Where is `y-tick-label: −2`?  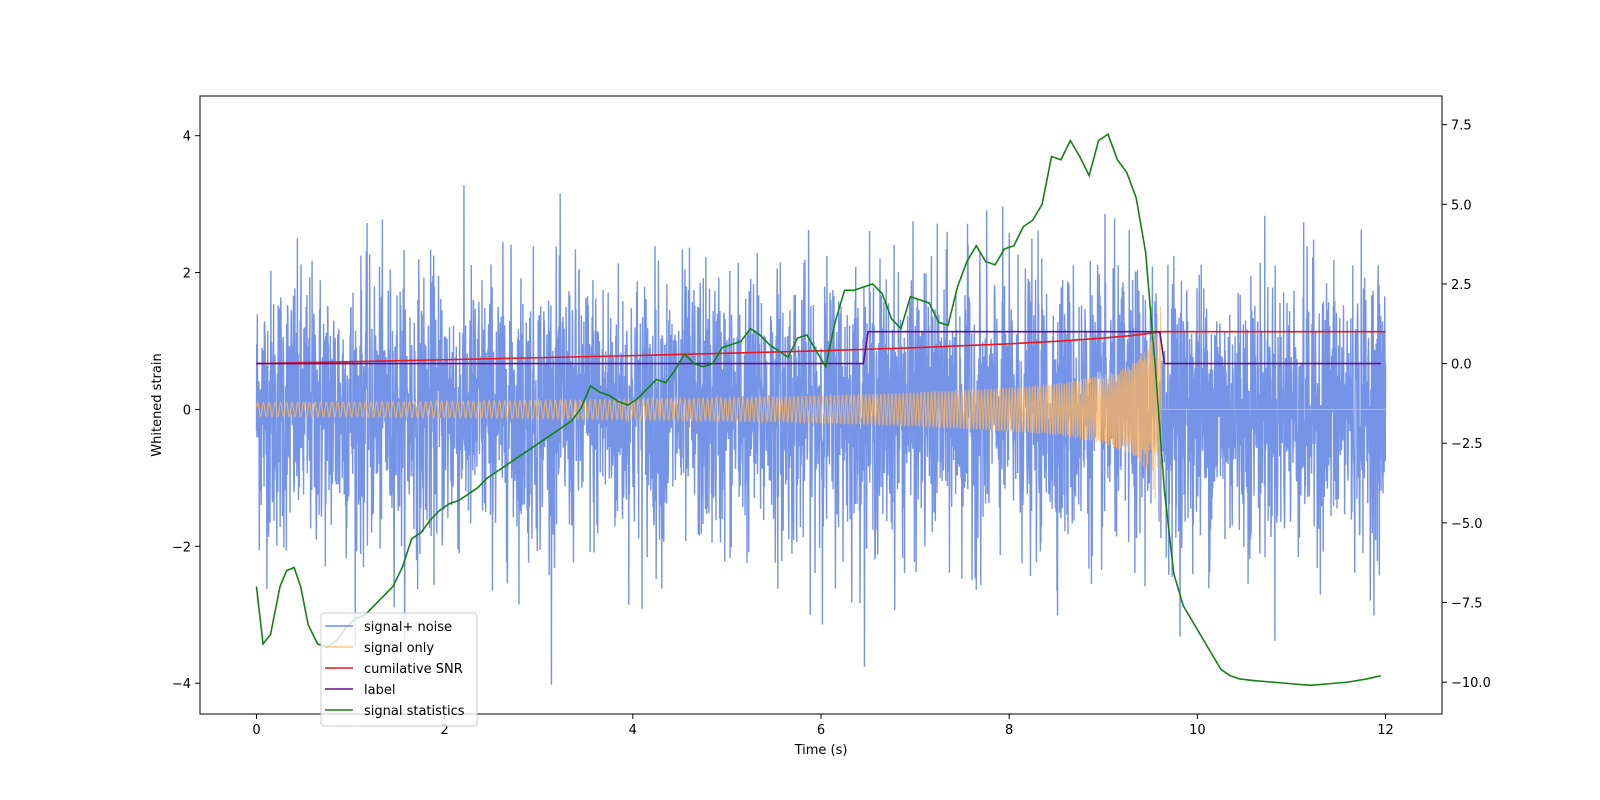 y-tick-label: −2 is located at coordinates (181, 547).